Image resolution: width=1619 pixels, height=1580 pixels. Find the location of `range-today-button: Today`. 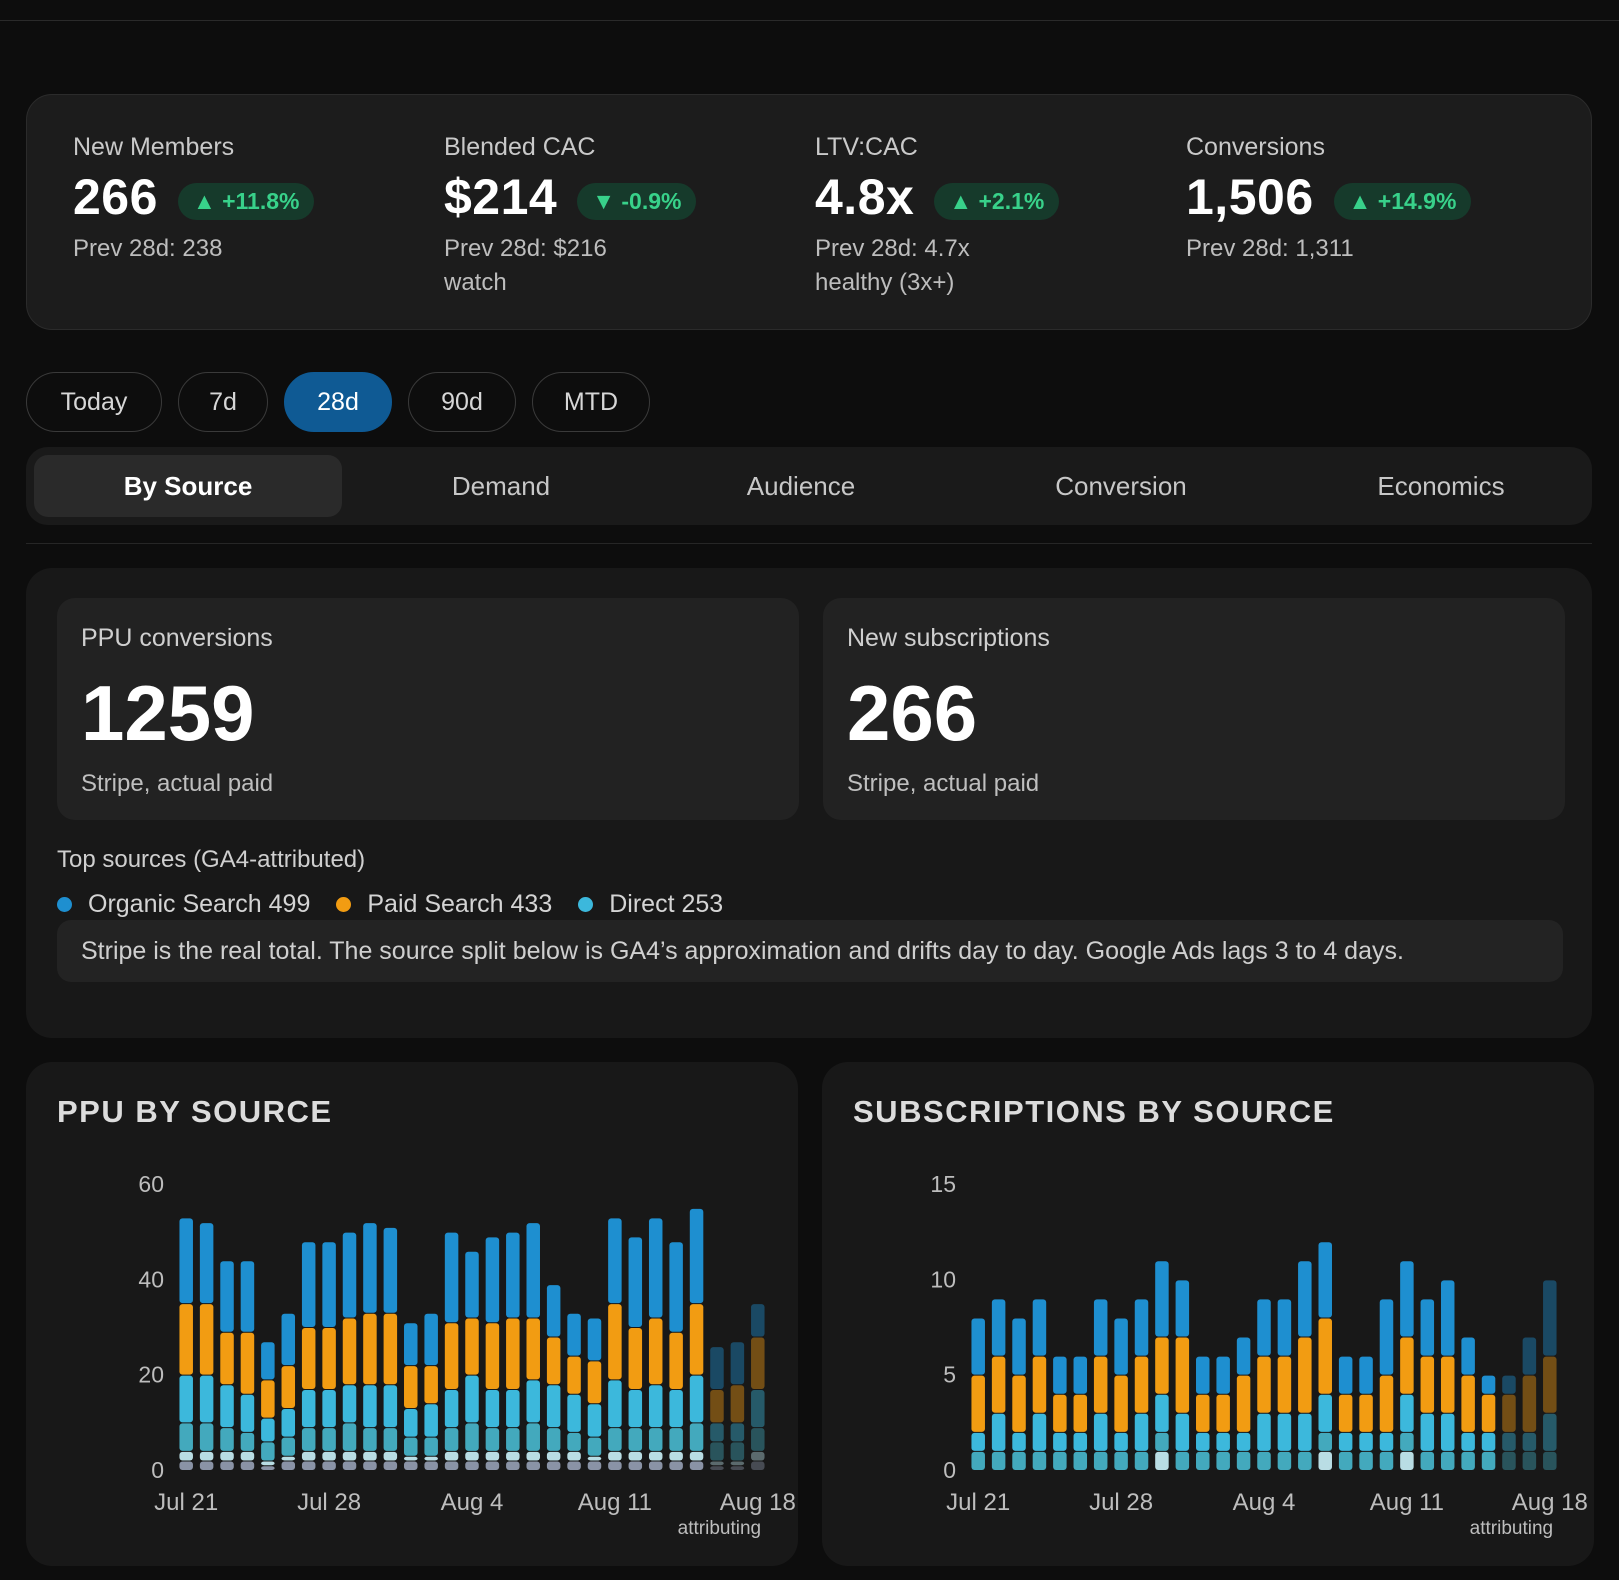

range-today-button: Today is located at coordinates (94, 402).